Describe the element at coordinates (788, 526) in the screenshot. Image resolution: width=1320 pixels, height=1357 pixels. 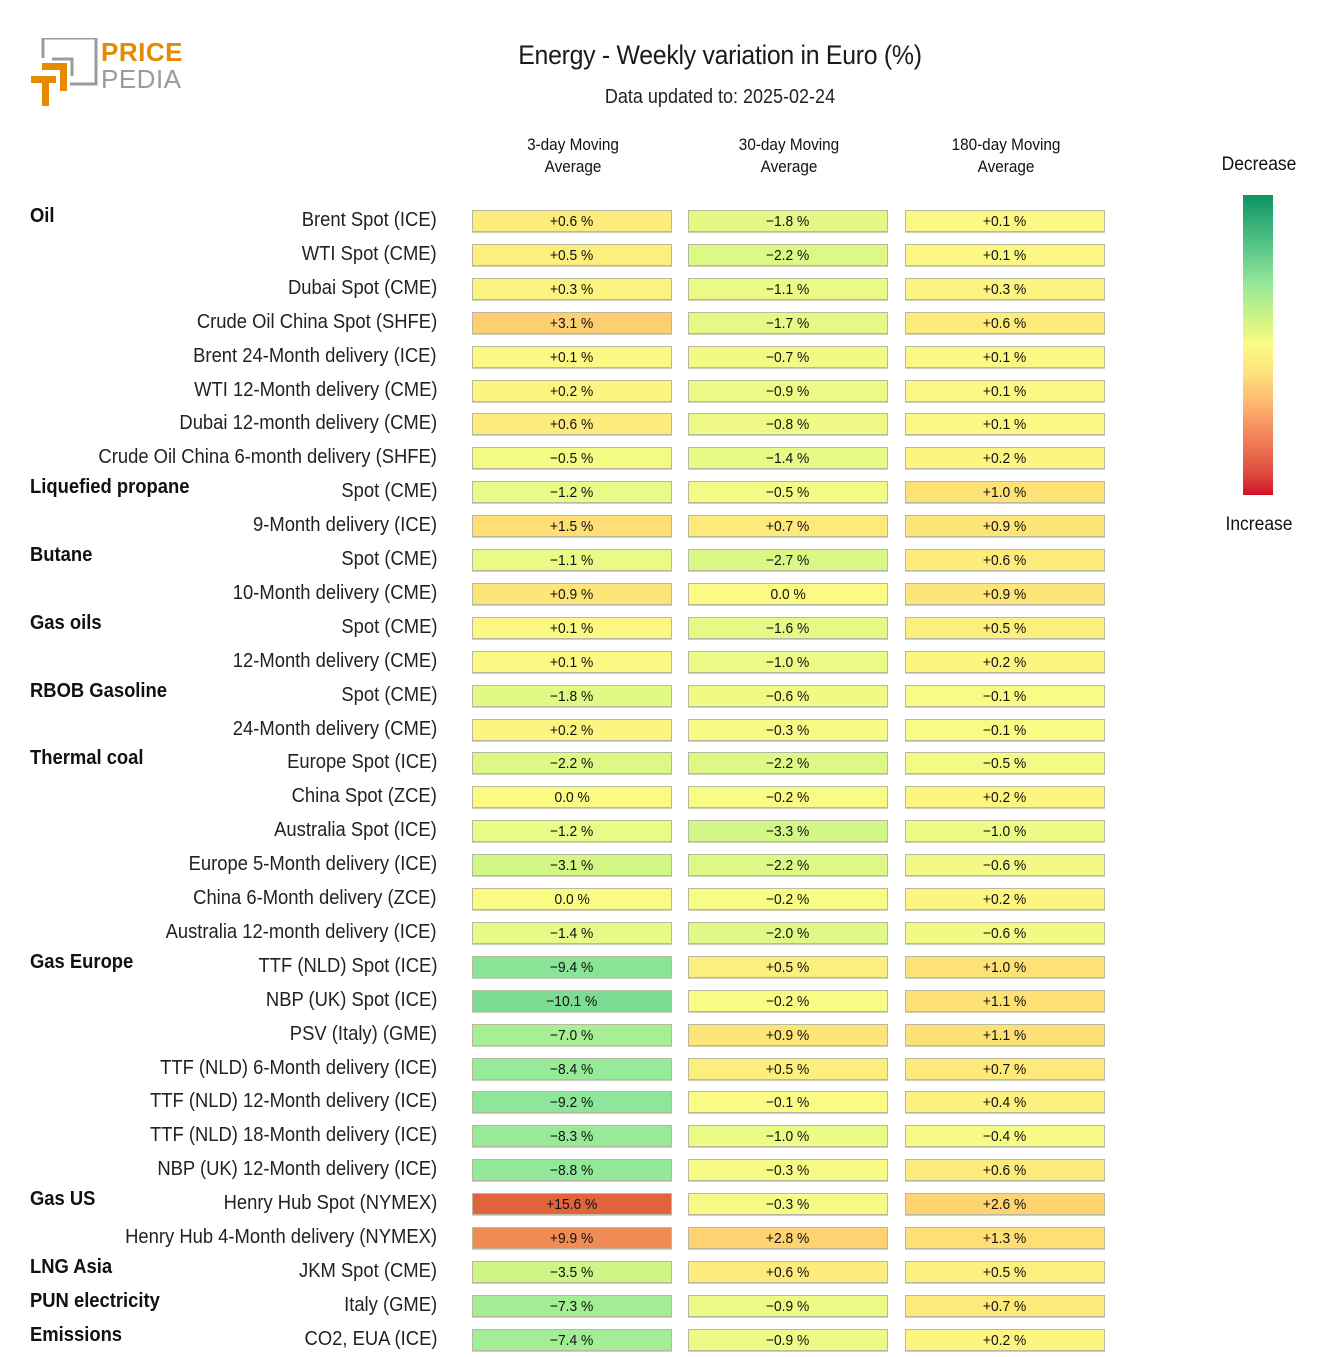
I see `heatmap-cell-30day: +0.7 %` at that location.